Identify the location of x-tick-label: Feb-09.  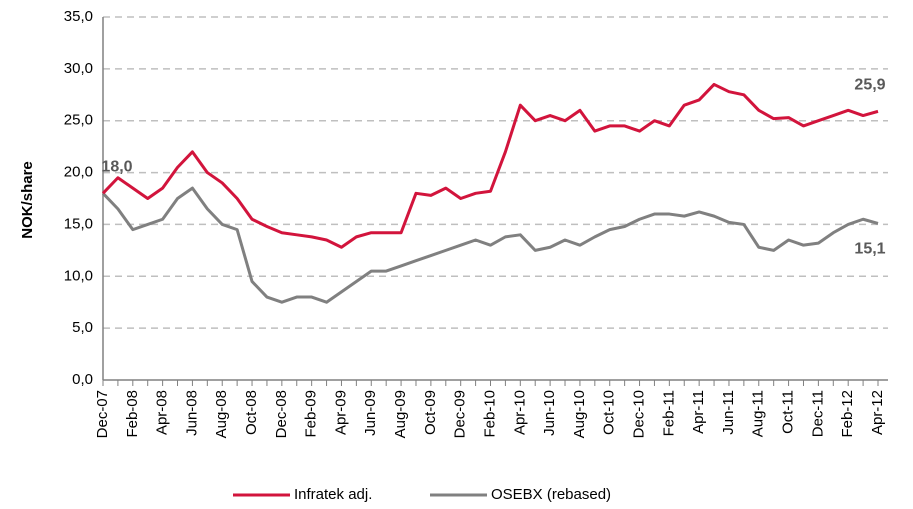
(311, 414).